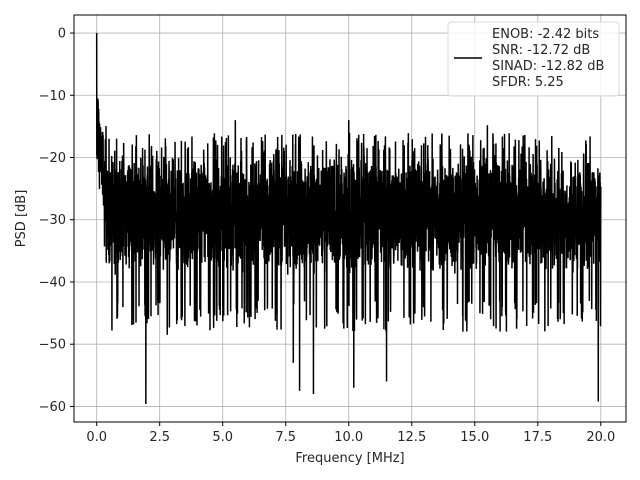 The image size is (640, 480). Describe the element at coordinates (541, 50) in the screenshot. I see `legend-snr: SNR: -12.72 dB` at that location.